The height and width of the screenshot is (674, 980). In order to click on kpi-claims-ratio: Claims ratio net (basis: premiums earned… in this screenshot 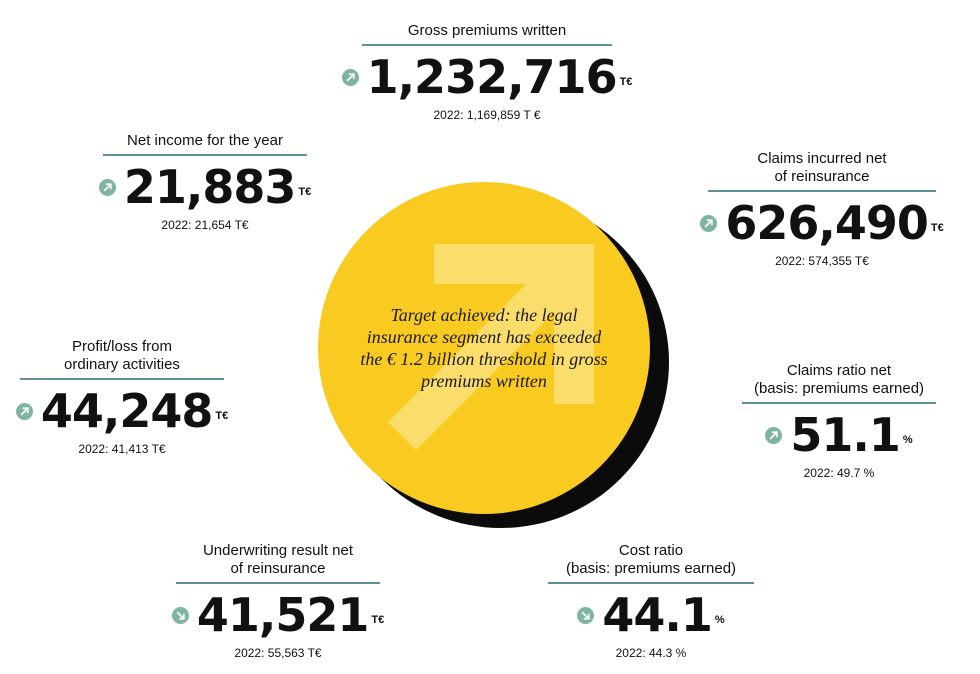, I will do `click(839, 421)`.